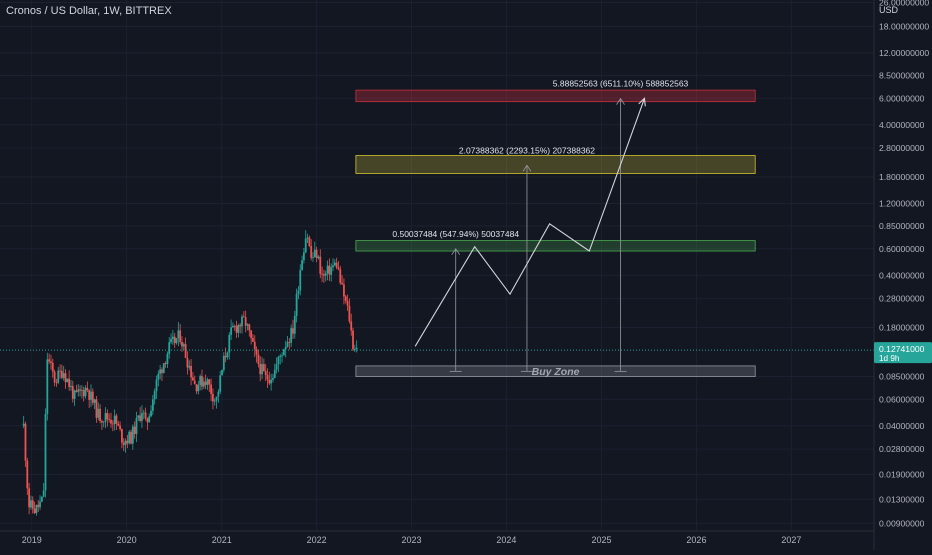 This screenshot has width=932, height=555. I want to click on price-tag-box, so click(903, 353).